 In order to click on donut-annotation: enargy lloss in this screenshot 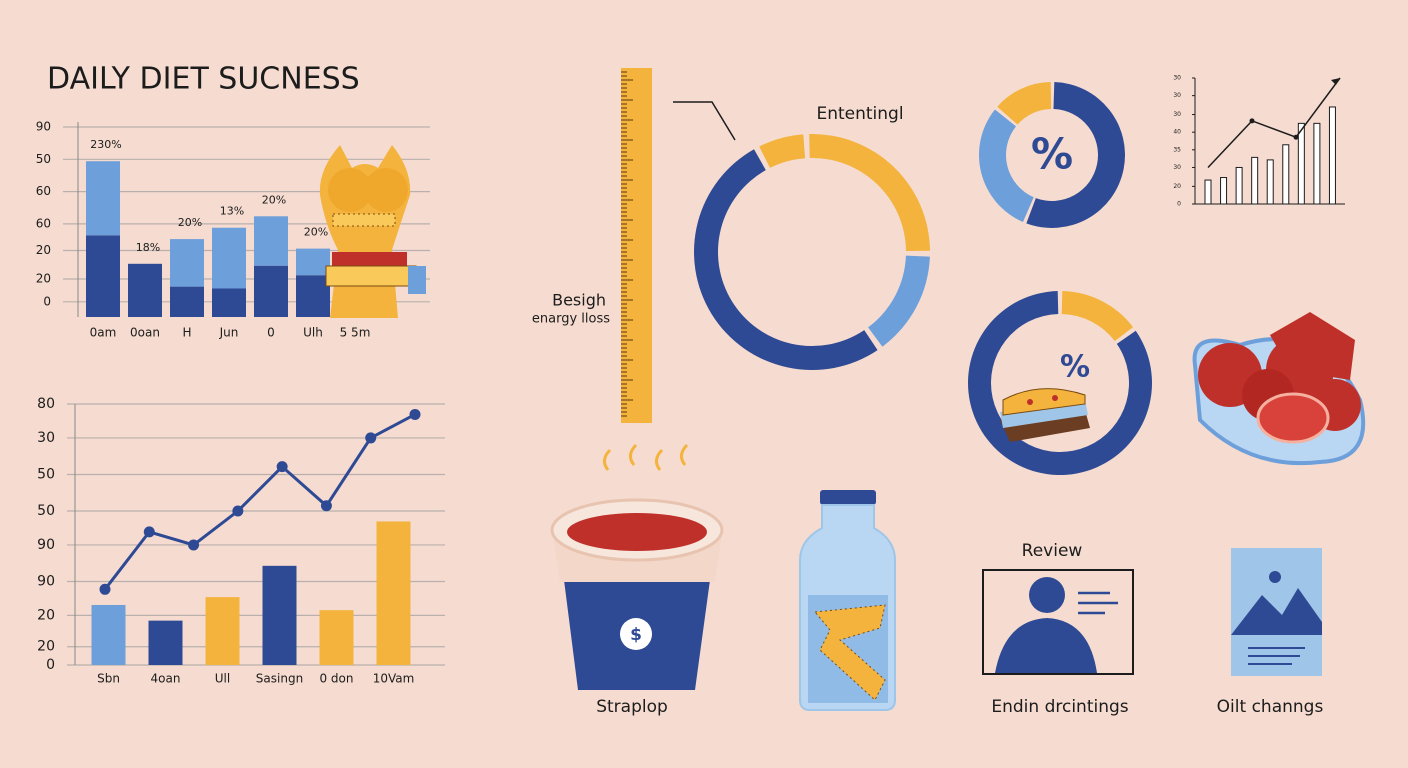, I will do `click(571, 319)`.